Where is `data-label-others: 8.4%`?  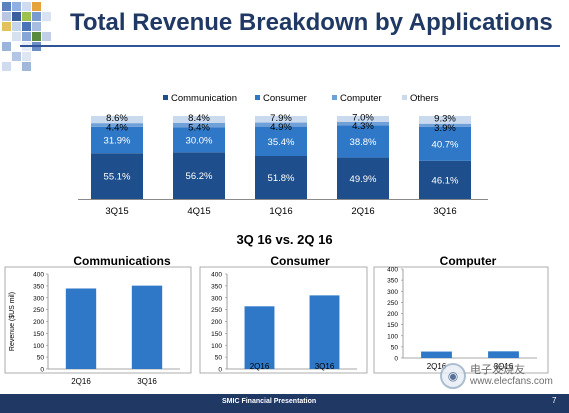
data-label-others: 8.4% is located at coordinates (199, 118).